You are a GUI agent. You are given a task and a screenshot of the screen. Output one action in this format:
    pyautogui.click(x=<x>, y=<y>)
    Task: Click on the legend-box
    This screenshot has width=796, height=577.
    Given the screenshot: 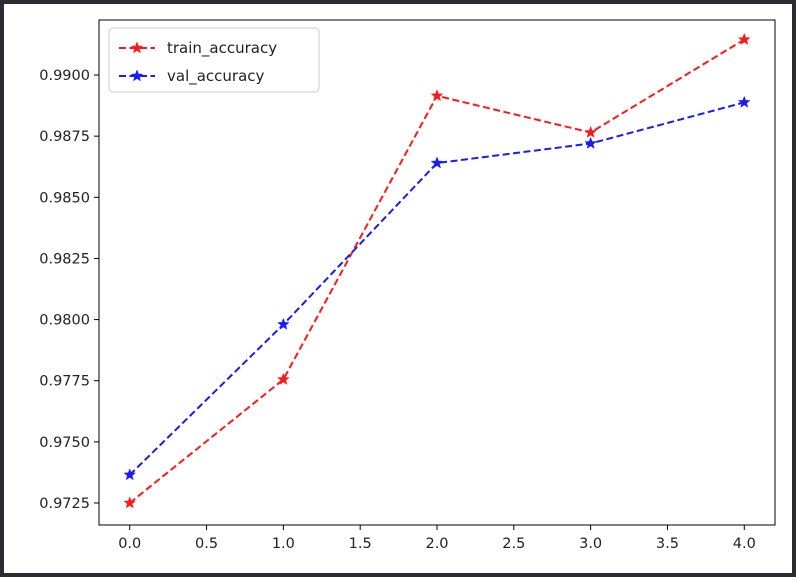 What is the action you would take?
    pyautogui.click(x=214, y=60)
    